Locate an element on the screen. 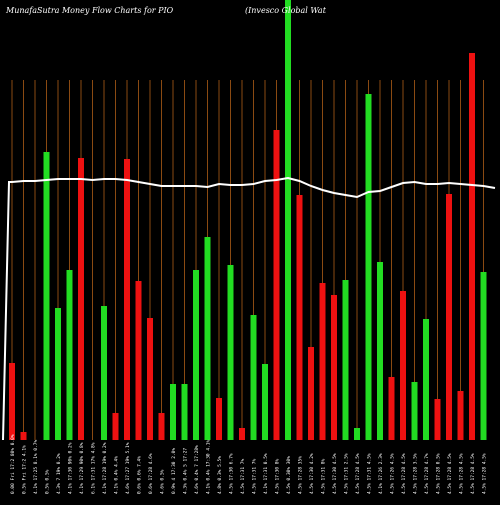  x-tick-label: 4.5% 17:30 4.5% is located at coordinates (335, 473).